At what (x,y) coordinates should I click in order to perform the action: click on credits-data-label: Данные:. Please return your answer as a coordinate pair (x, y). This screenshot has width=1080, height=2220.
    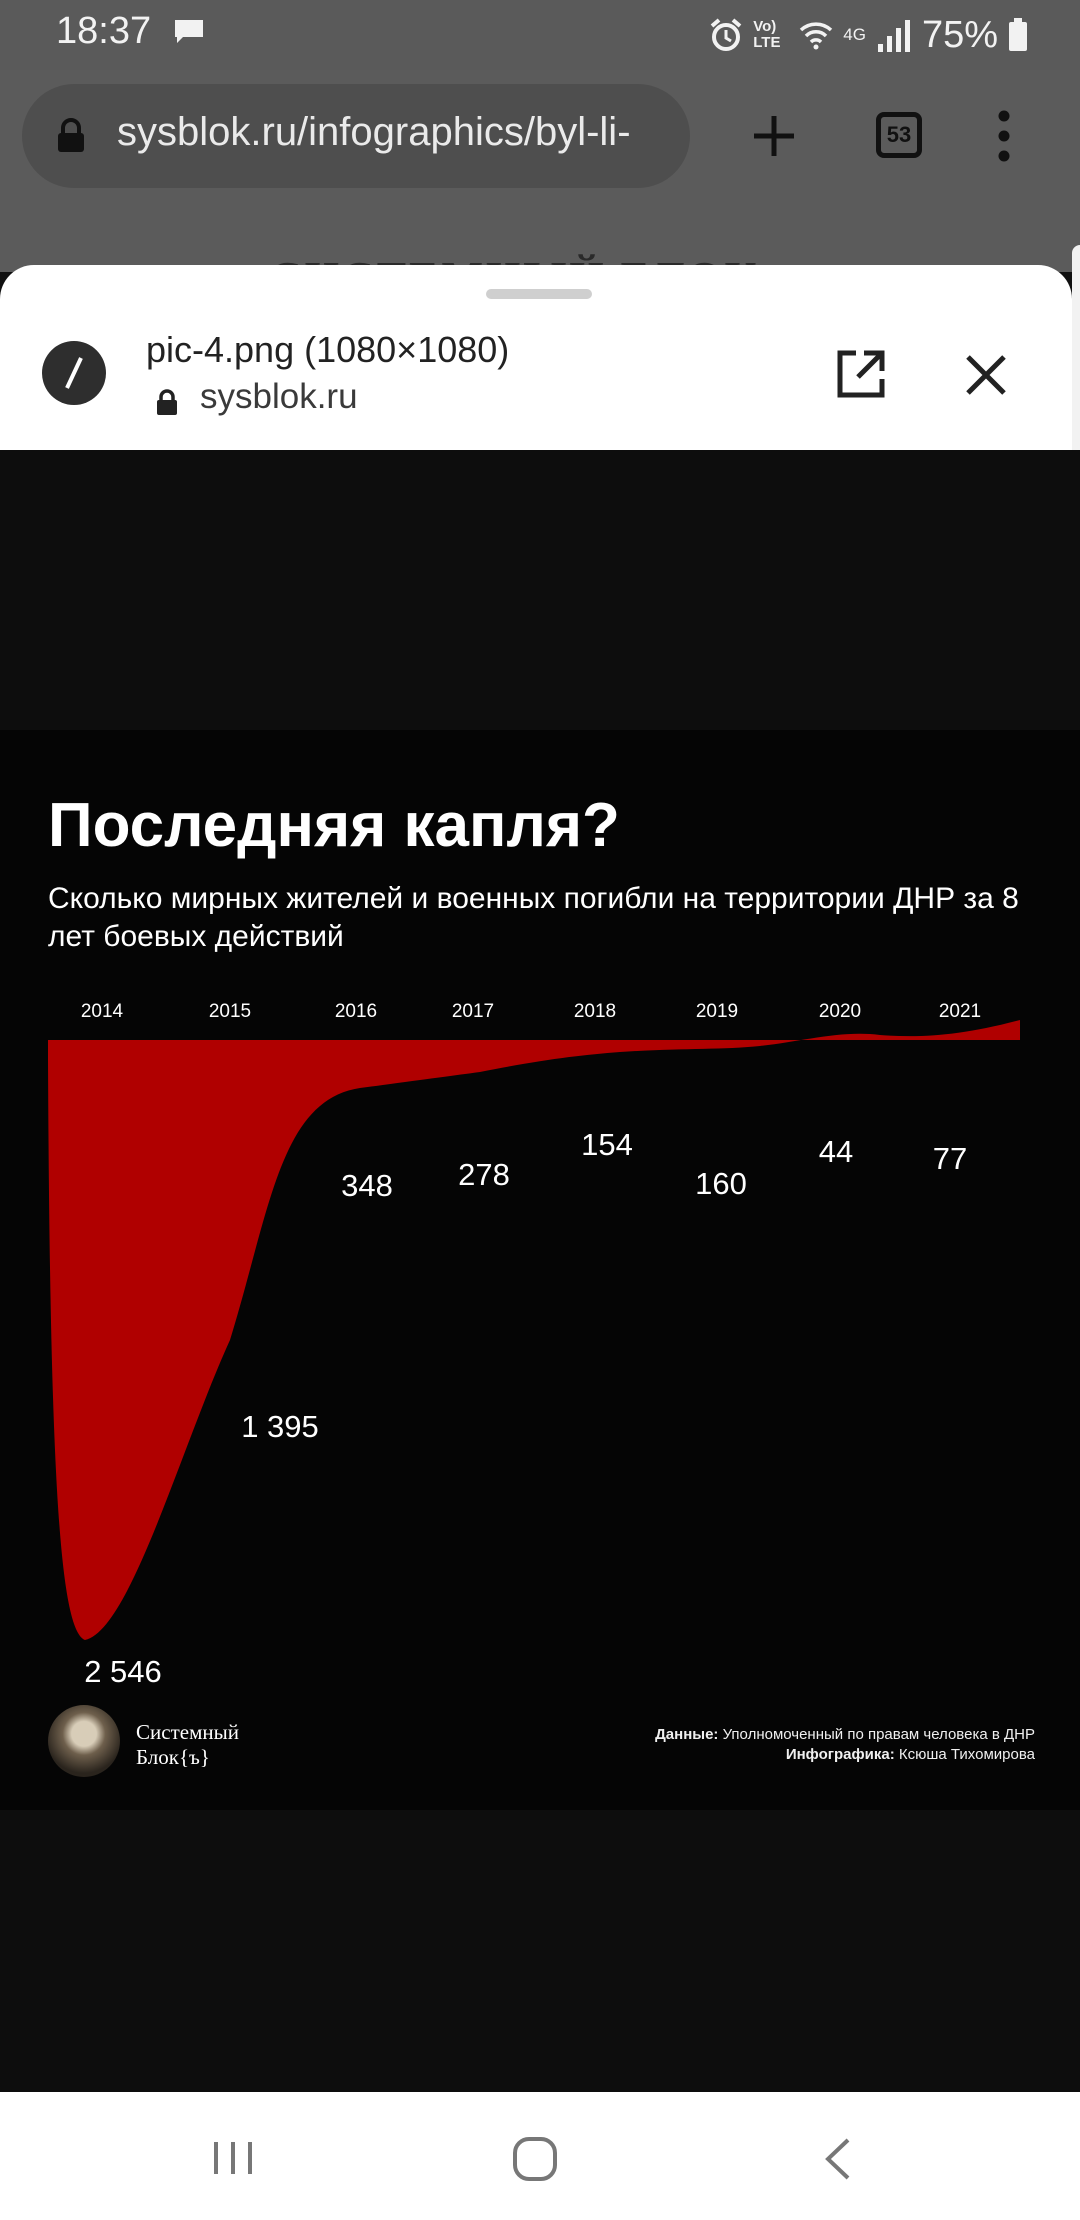
    Looking at the image, I should click on (687, 1734).